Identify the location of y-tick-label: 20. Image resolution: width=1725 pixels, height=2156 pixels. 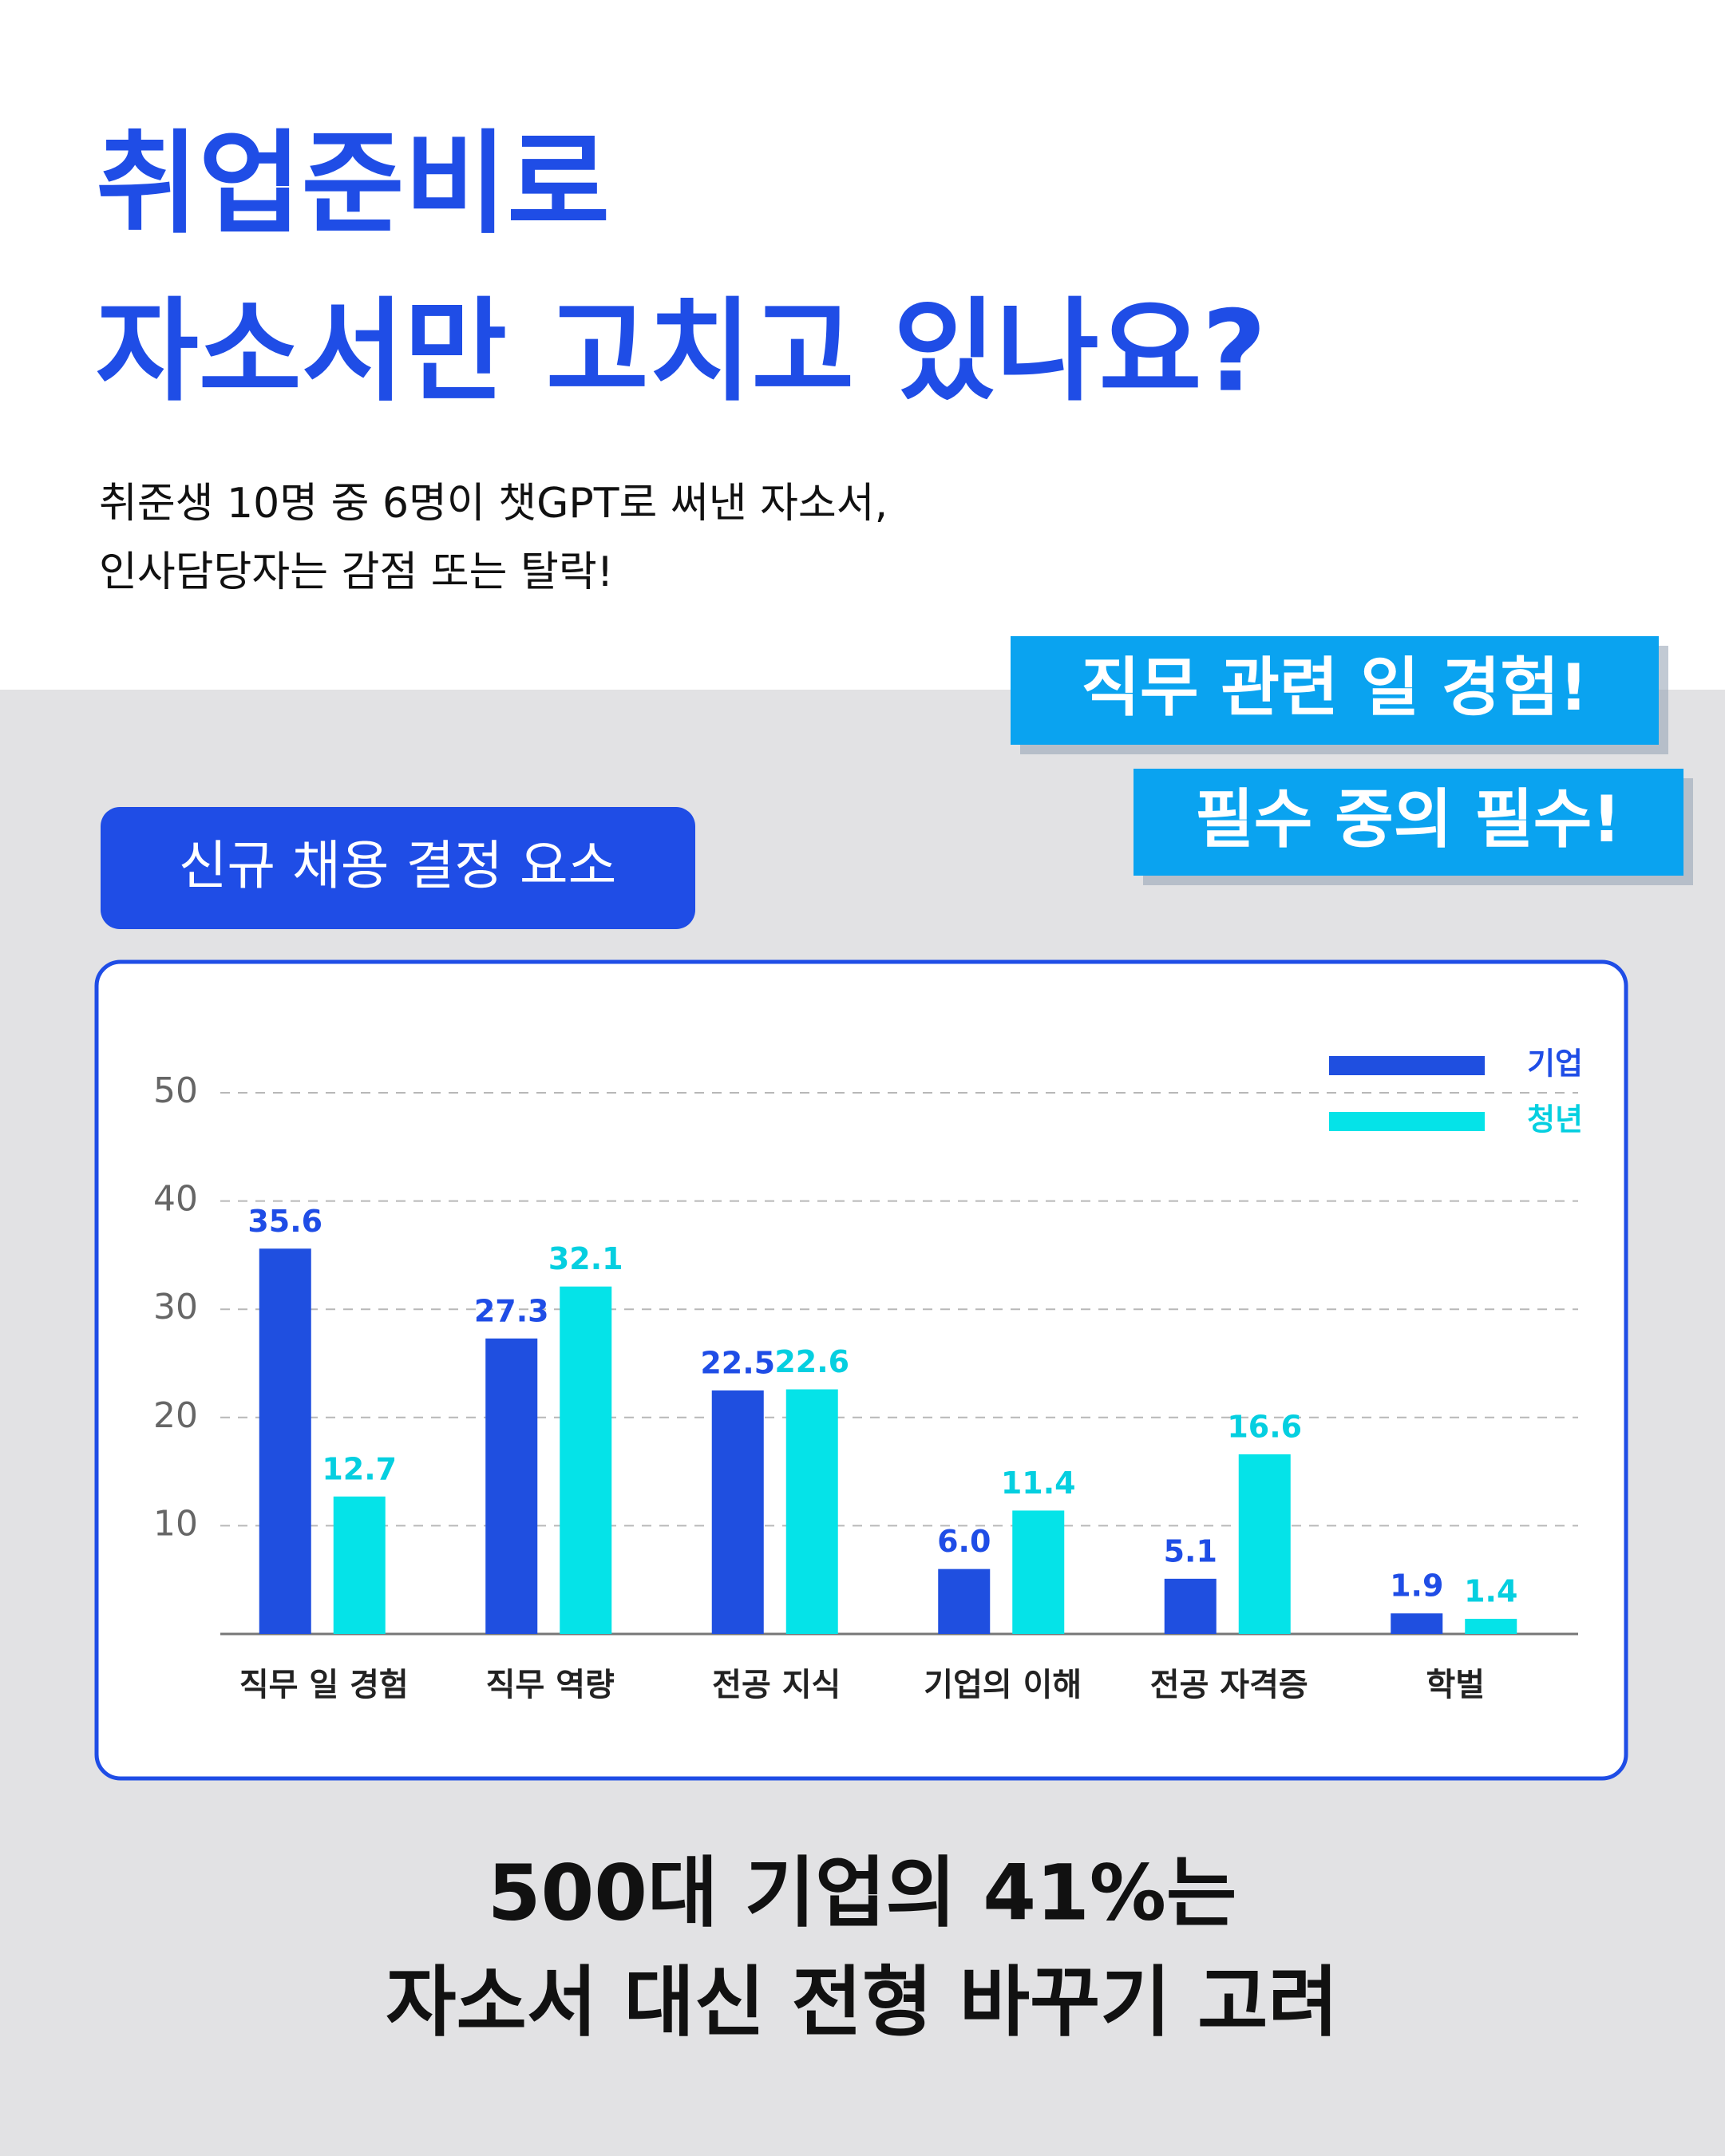
(175, 1416).